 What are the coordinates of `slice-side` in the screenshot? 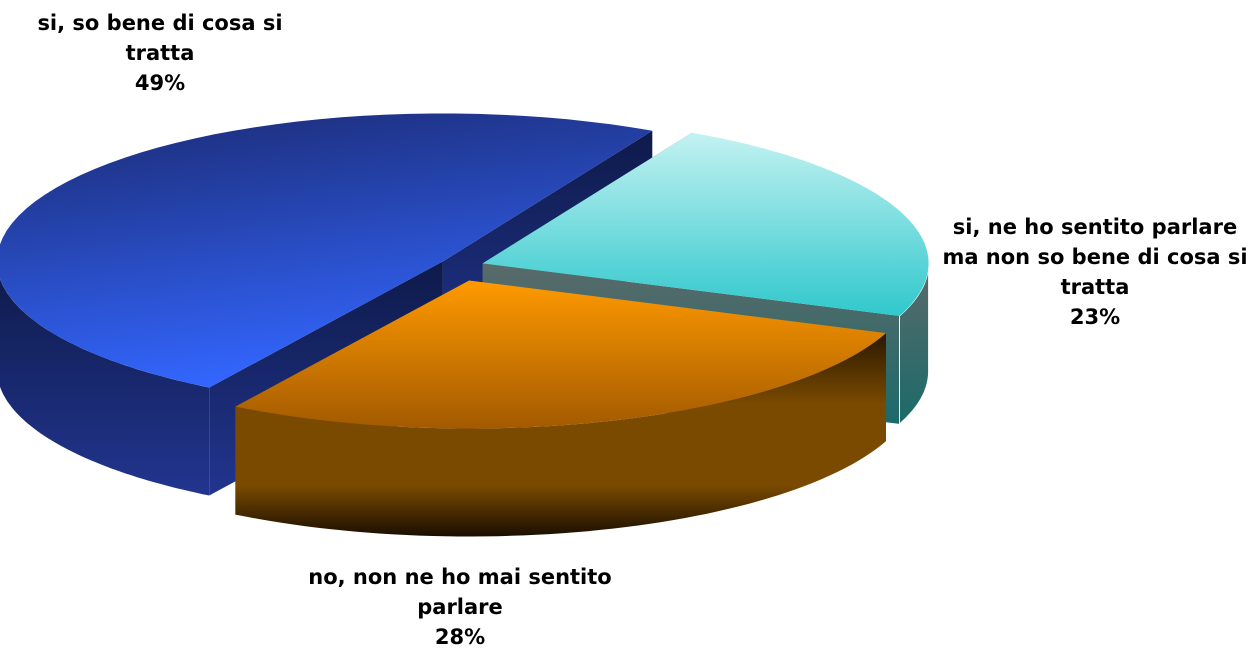 It's located at (105, 387).